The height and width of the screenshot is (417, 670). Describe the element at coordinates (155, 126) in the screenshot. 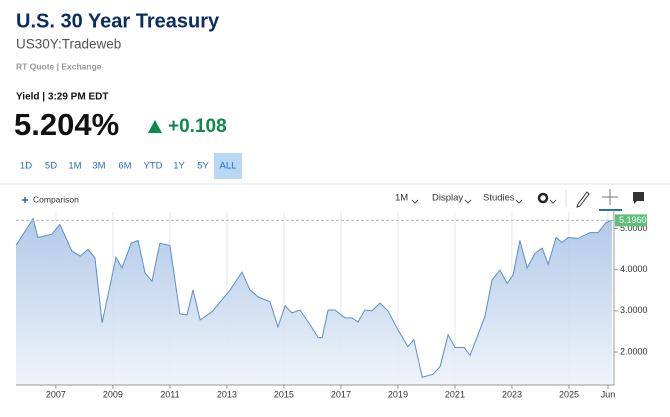

I see `up-arrow` at that location.